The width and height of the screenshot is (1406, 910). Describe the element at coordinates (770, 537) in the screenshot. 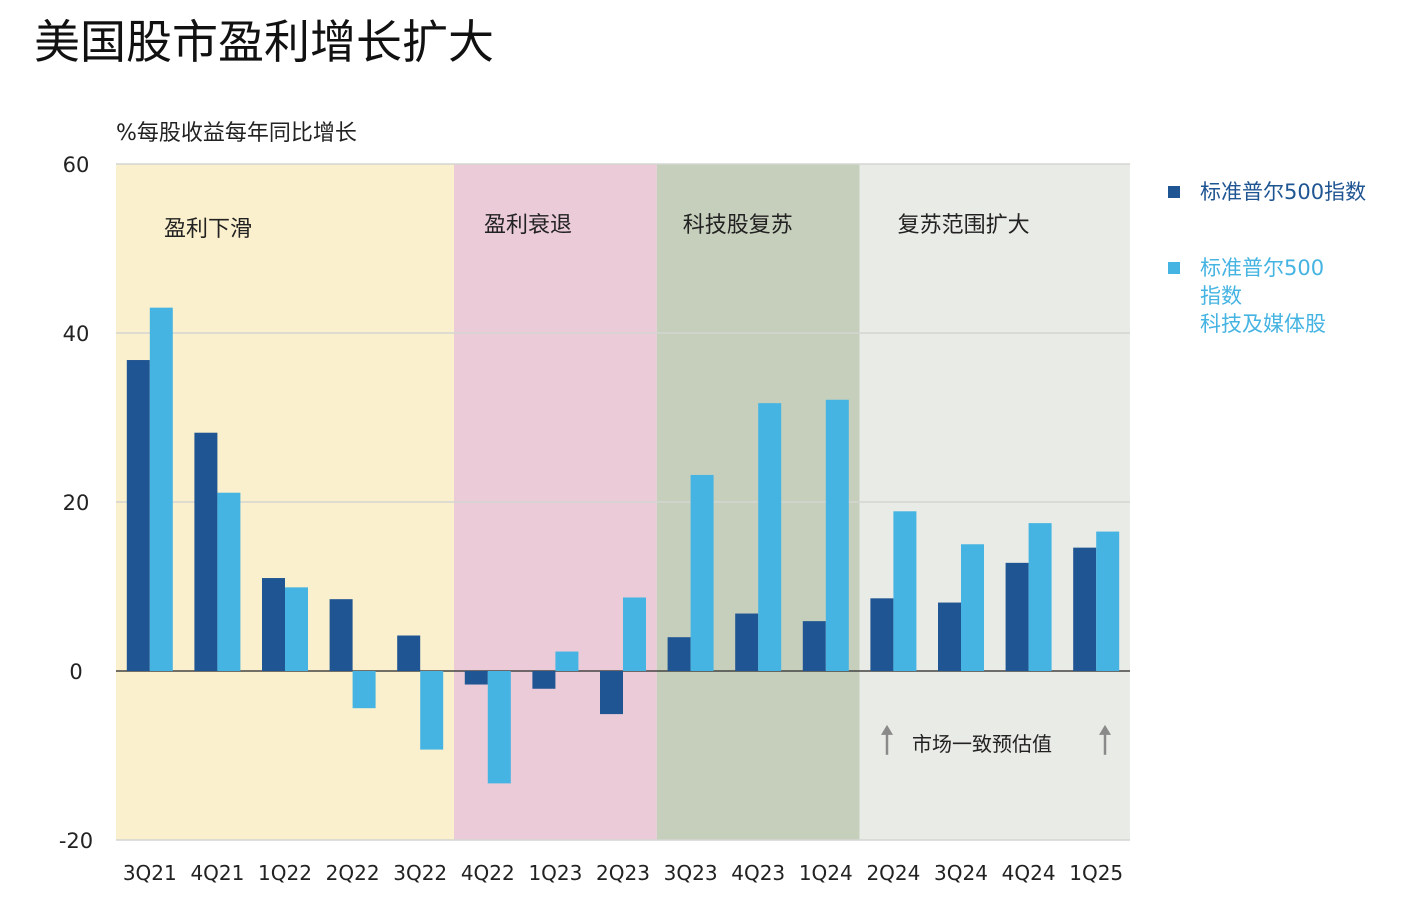

I see `bar-tech-media-4Q23` at that location.